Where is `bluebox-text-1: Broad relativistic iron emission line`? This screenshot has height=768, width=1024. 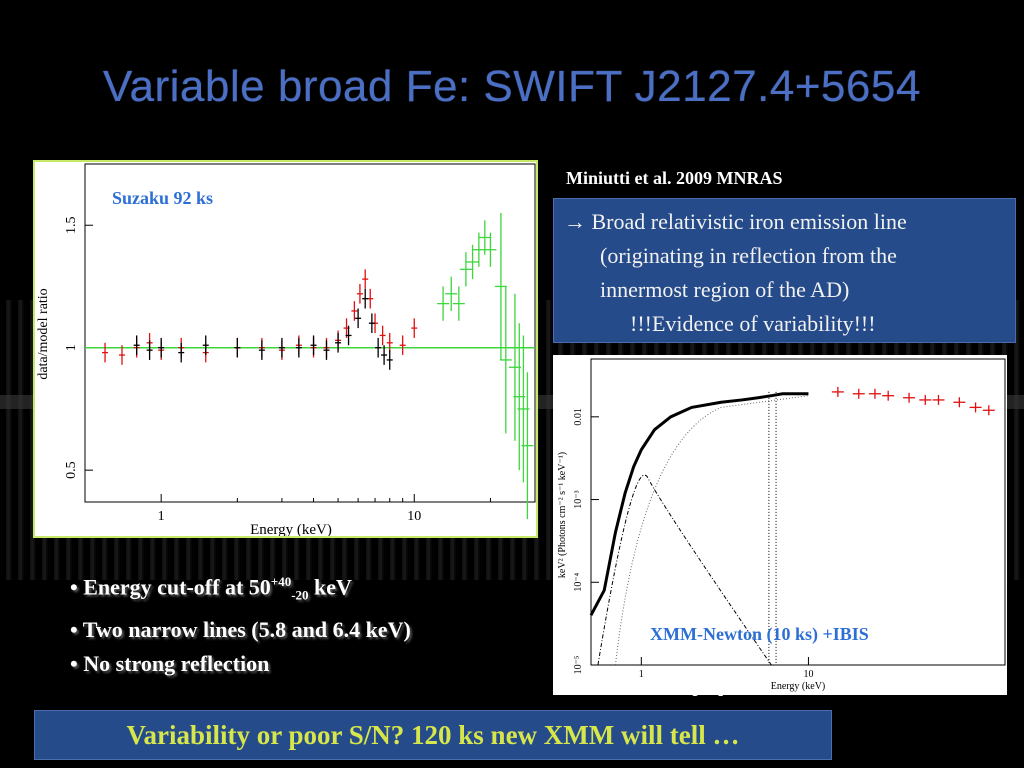
bluebox-text-1: Broad relativistic iron emission line is located at coordinates (749, 221).